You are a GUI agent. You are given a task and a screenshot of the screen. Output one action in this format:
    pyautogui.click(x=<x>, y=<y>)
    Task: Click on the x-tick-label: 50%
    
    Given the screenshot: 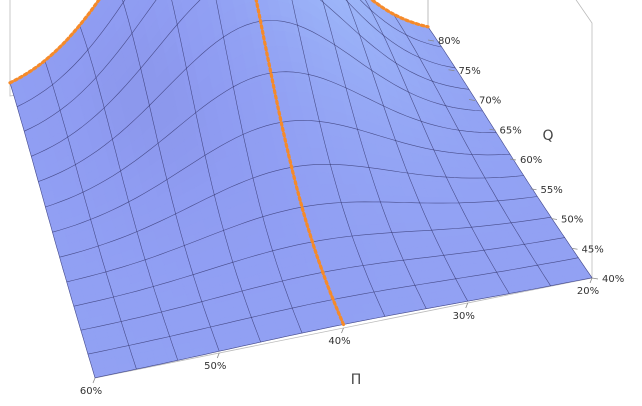 What is the action you would take?
    pyautogui.click(x=215, y=366)
    